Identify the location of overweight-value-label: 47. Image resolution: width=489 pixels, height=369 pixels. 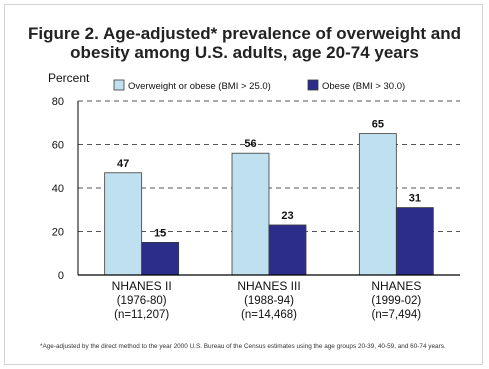
(123, 164).